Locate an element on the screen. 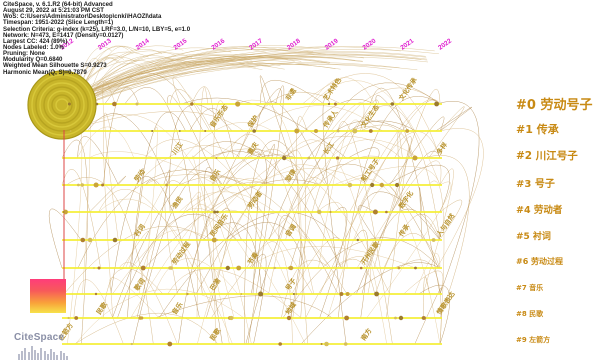 This screenshot has width=614, height=362. keyword-label: 劳动 is located at coordinates (139, 175).